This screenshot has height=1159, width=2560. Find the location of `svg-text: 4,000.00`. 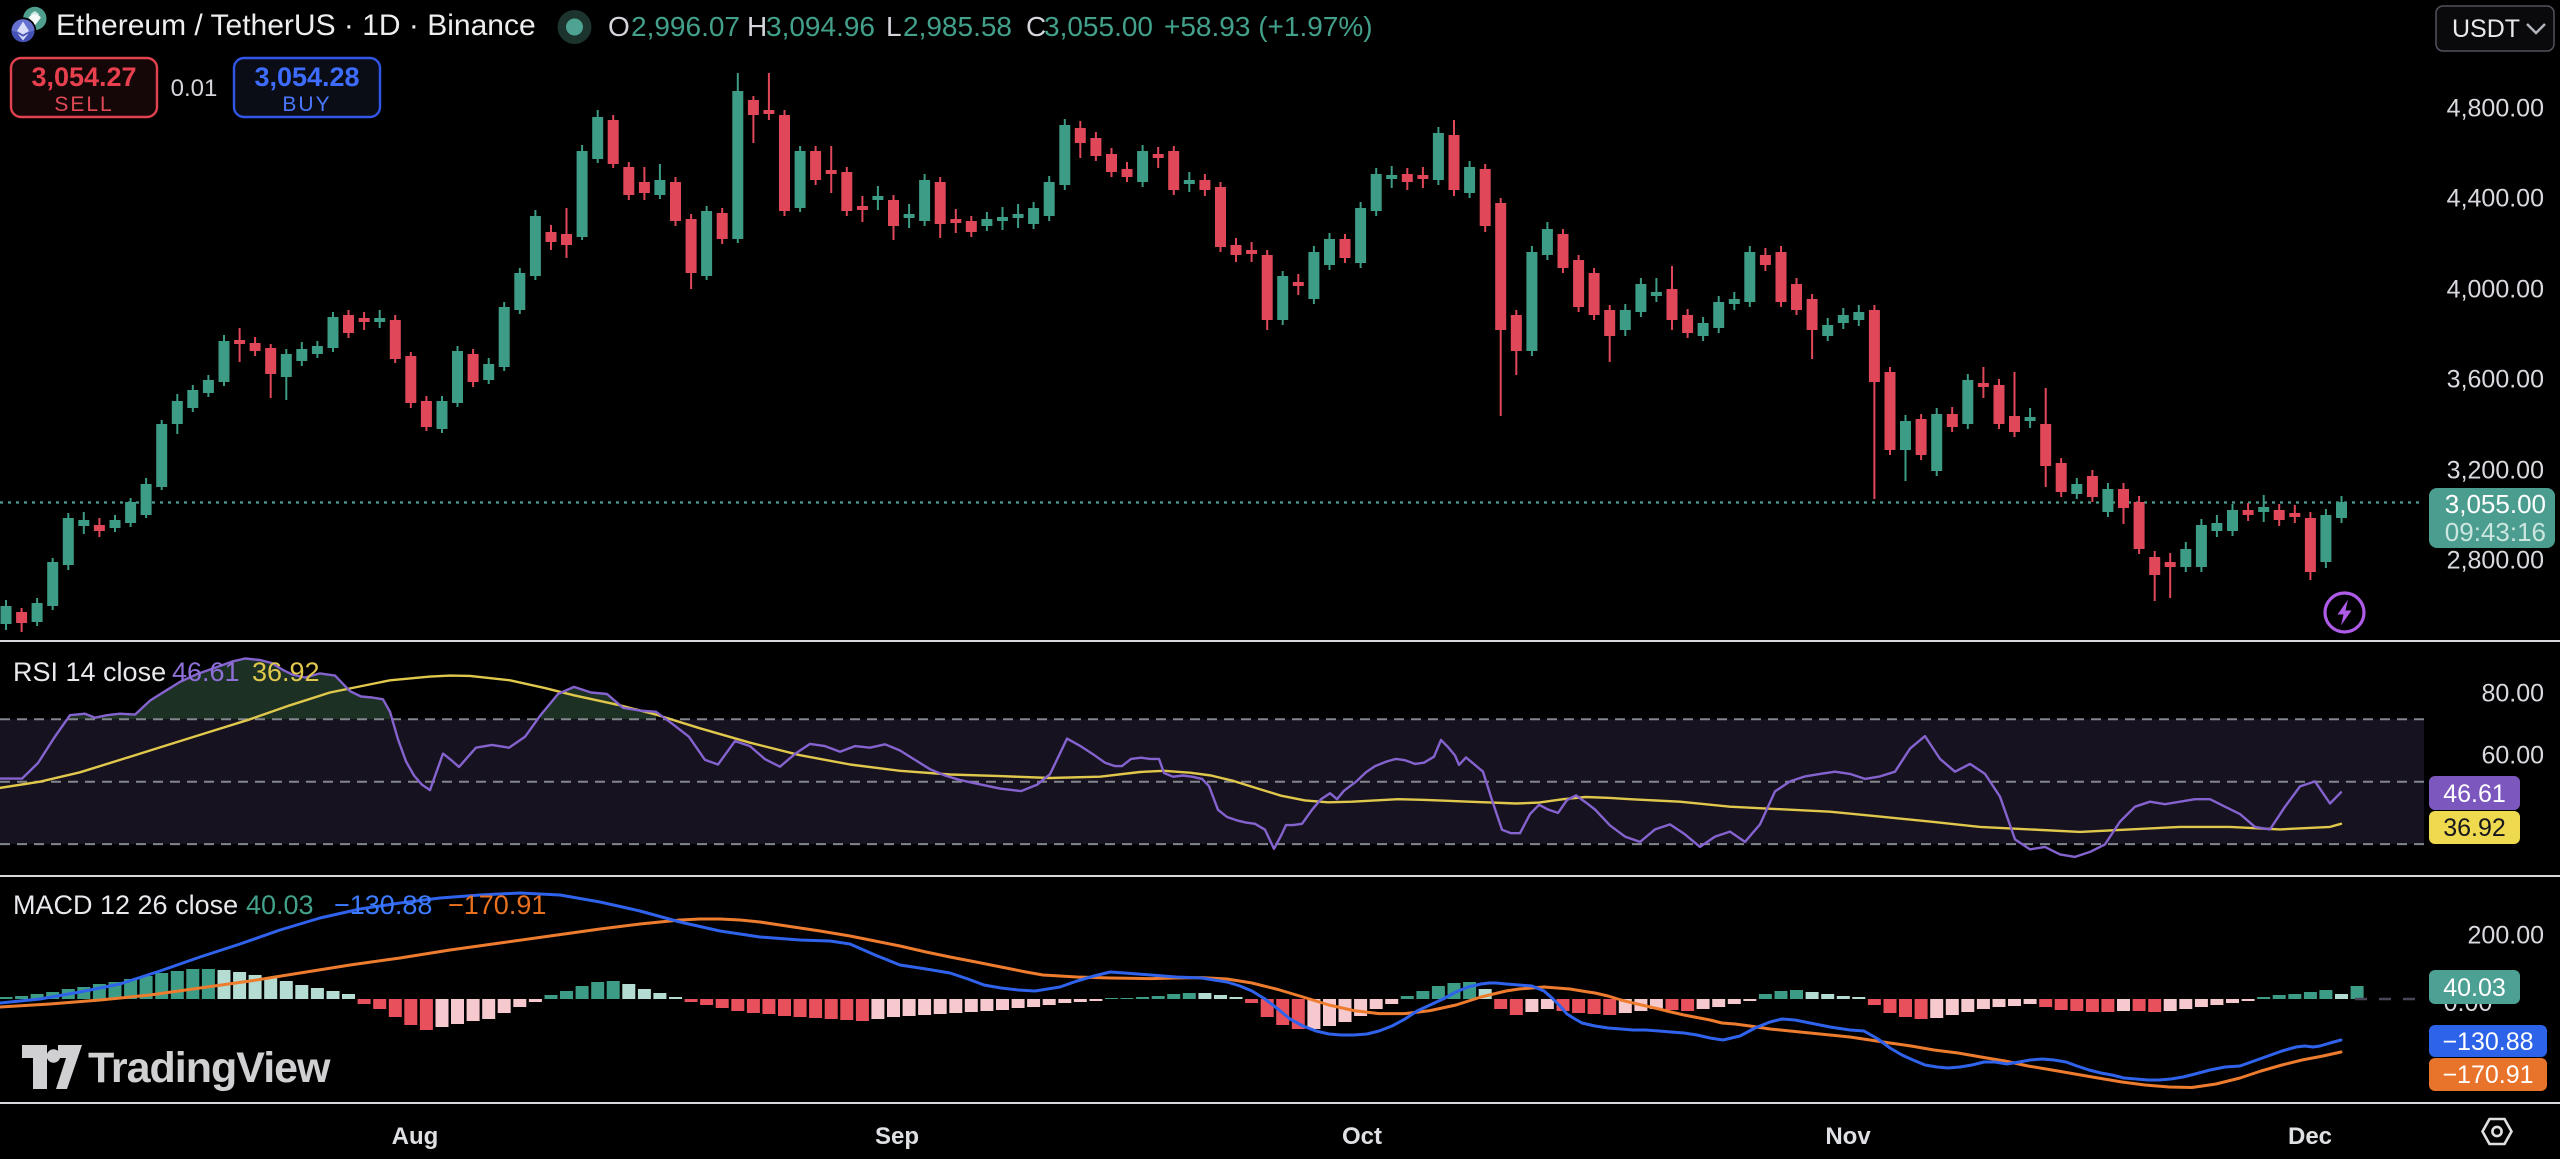

svg-text: 4,000.00 is located at coordinates (2495, 290).